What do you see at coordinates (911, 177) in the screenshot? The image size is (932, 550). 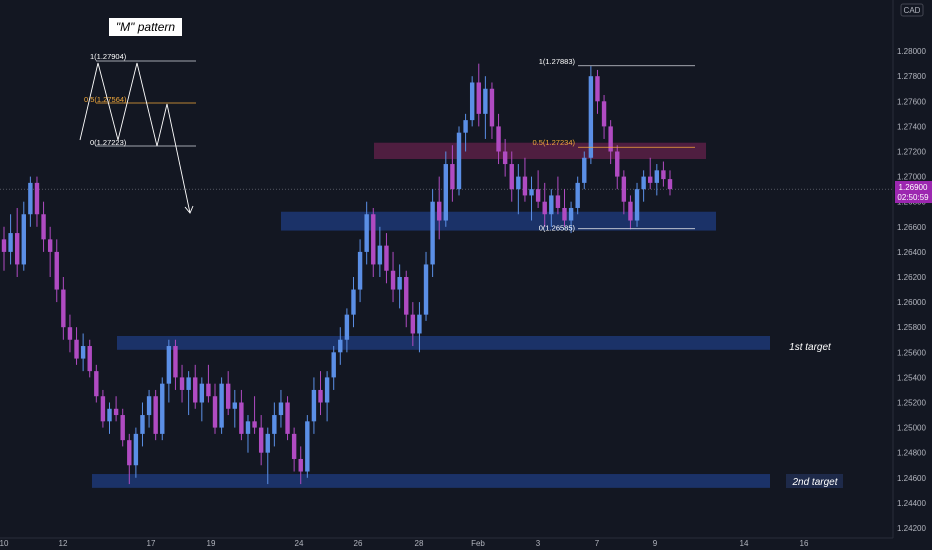 I see `price-tick-label: 1.27000` at bounding box center [911, 177].